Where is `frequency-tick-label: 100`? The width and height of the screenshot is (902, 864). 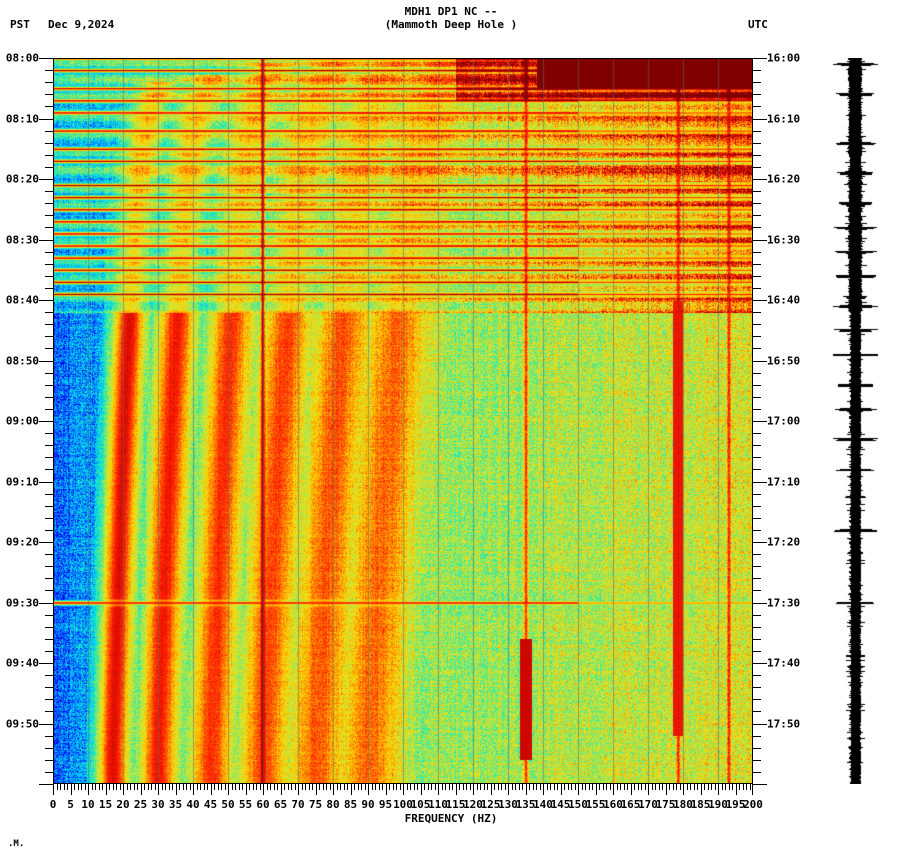 frequency-tick-label: 100 is located at coordinates (403, 804).